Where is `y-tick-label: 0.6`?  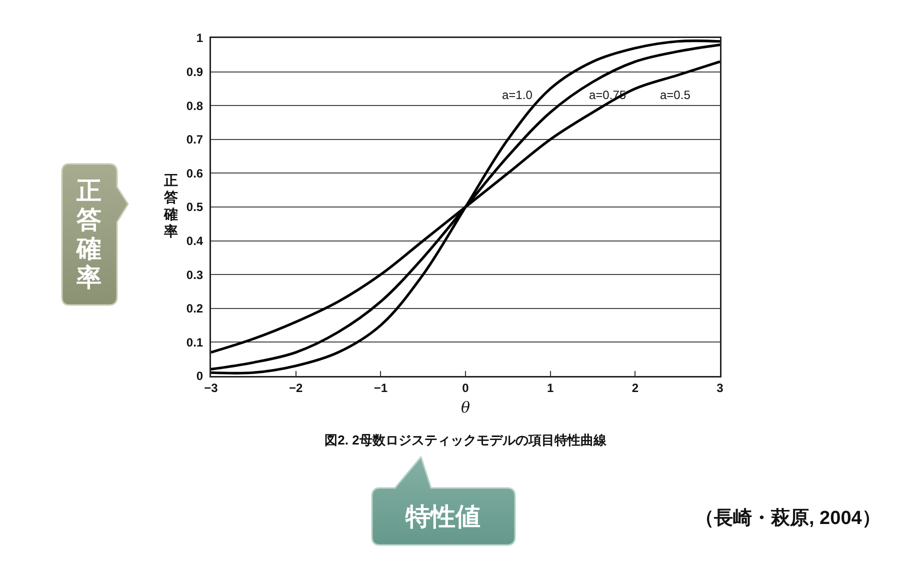 y-tick-label: 0.6 is located at coordinates (195, 173).